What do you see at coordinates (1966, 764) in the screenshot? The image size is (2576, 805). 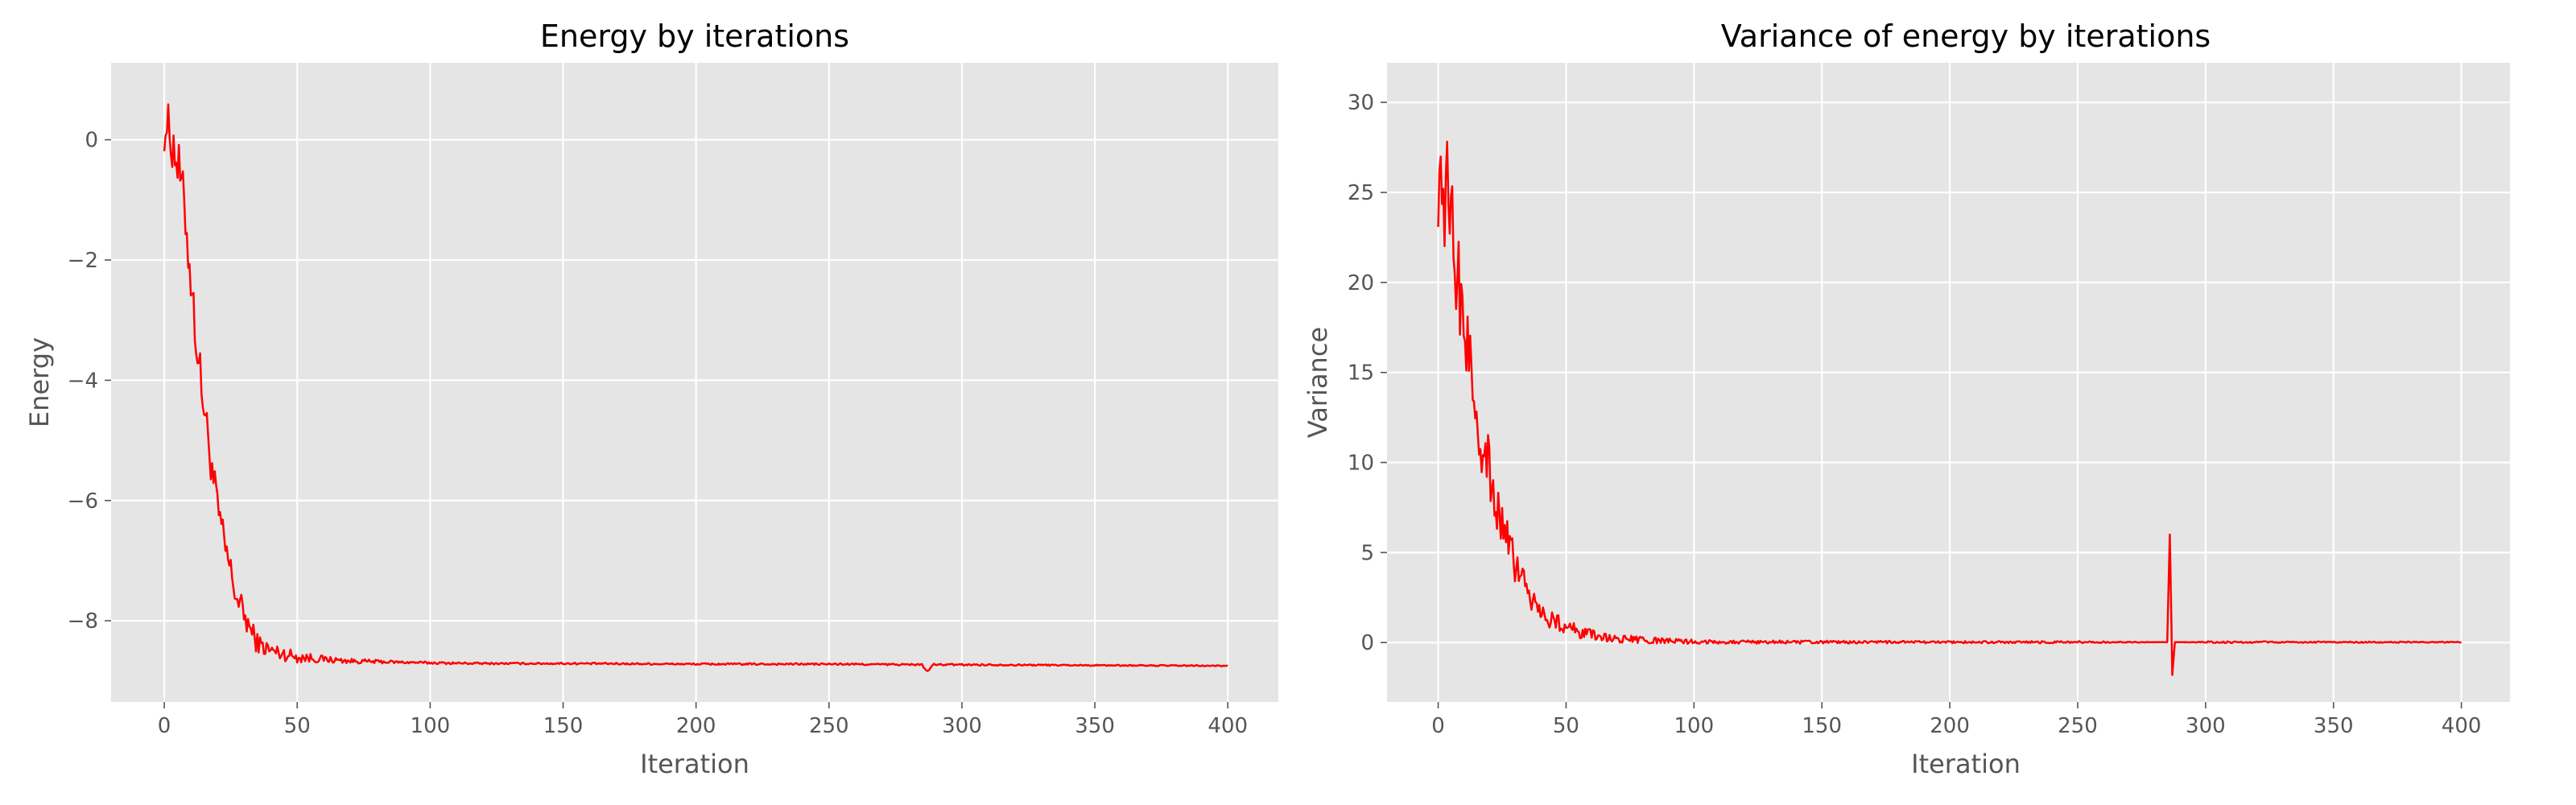 I see `variance-x-axis-label: Iteration` at bounding box center [1966, 764].